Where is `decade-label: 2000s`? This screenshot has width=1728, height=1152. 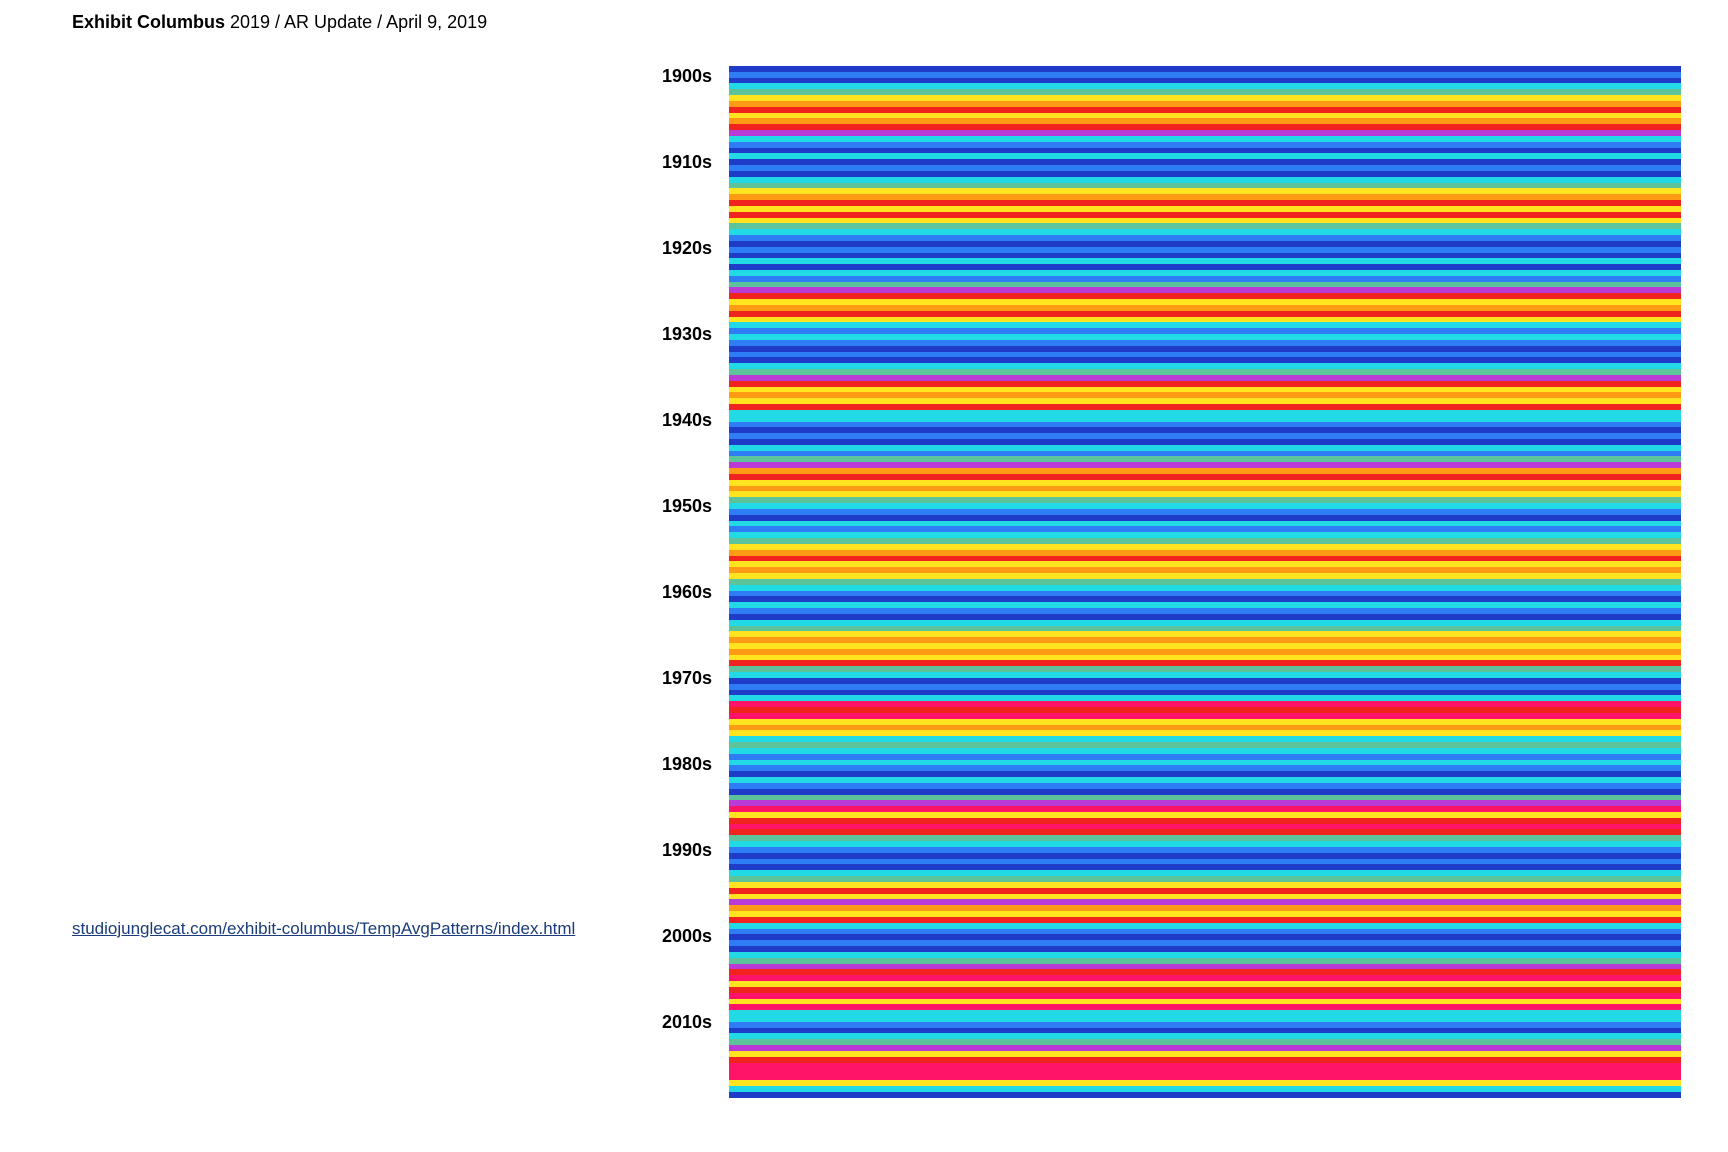
decade-label: 2000s is located at coordinates (686, 936).